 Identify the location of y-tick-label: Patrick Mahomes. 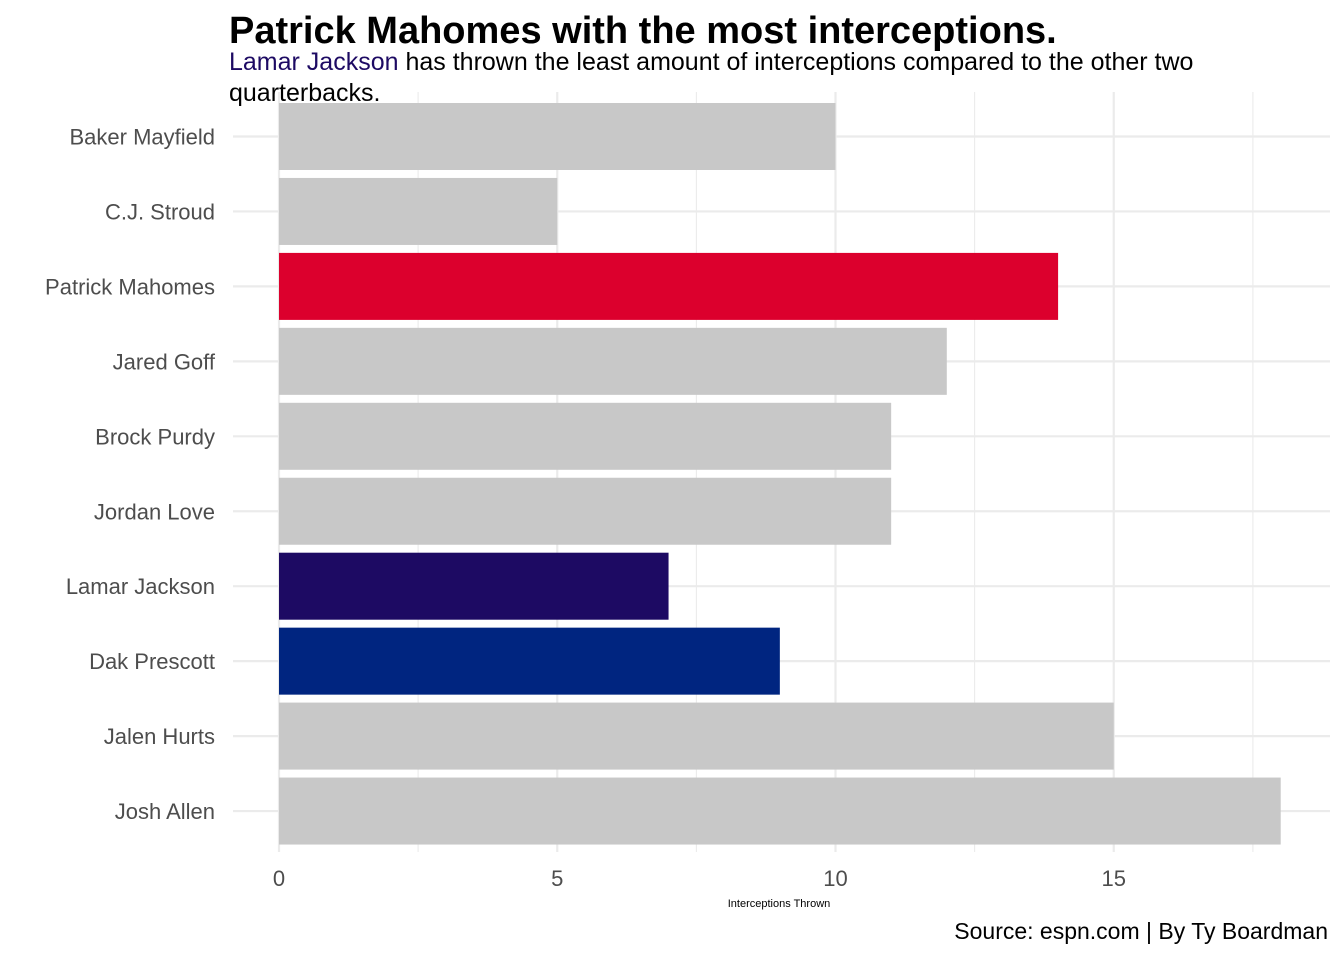
(130, 286).